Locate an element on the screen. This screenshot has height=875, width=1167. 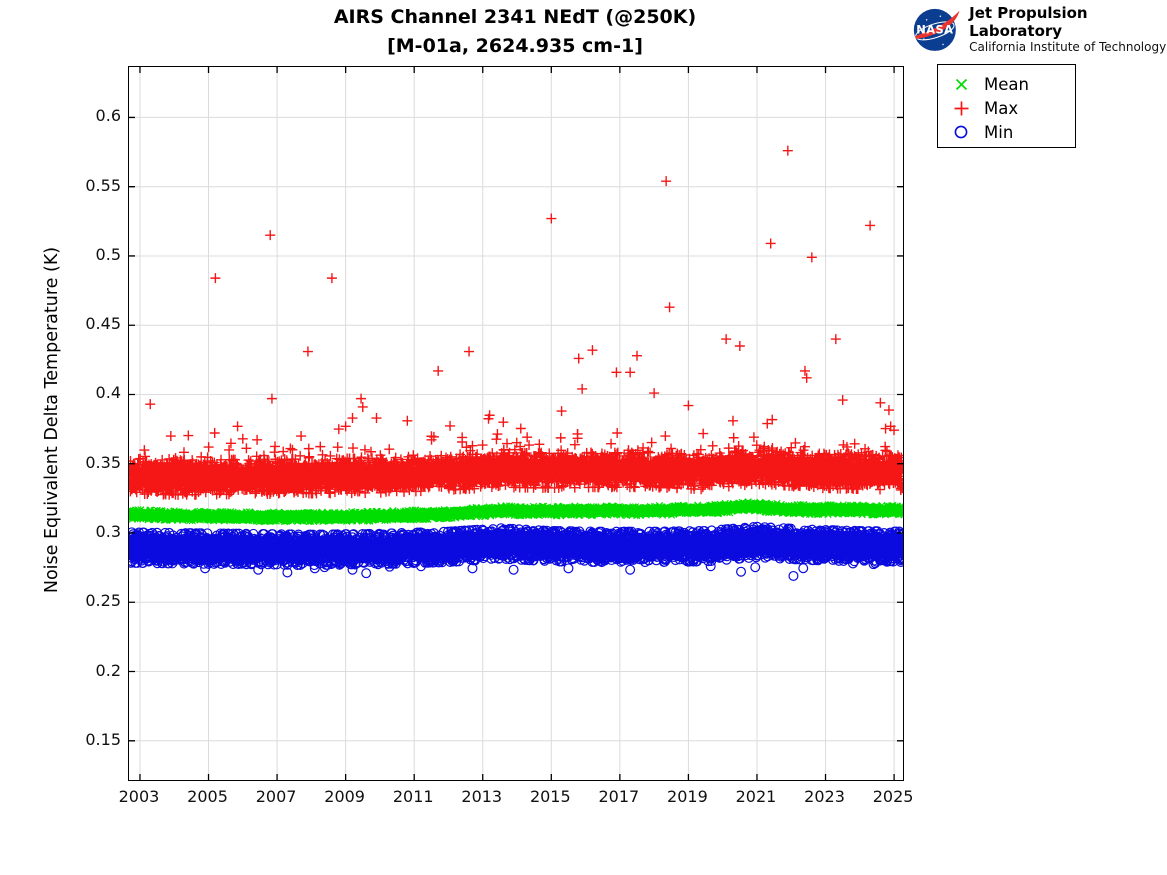
legend-label-max: Max is located at coordinates (1001, 108).